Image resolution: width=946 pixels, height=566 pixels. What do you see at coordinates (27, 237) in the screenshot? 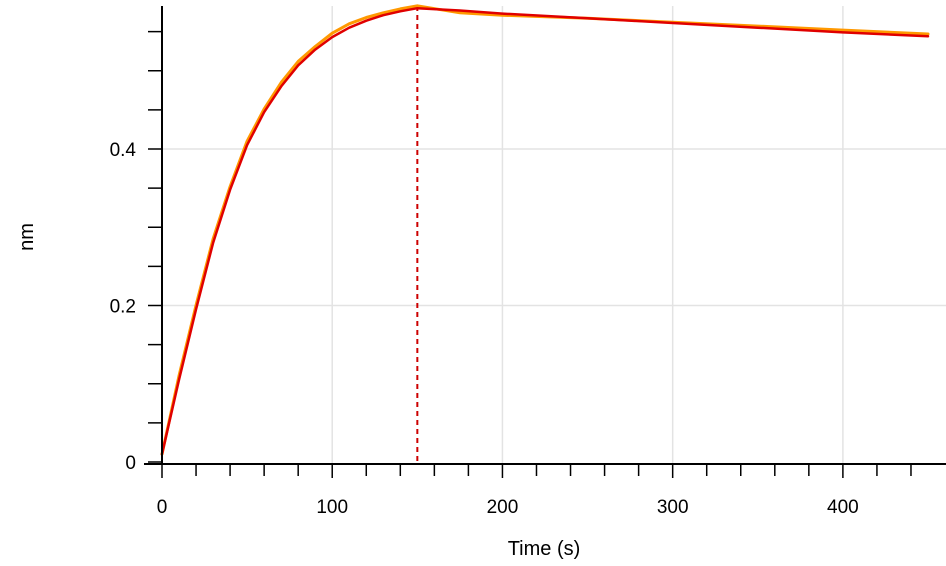
I see `y-axis-title: nm` at bounding box center [27, 237].